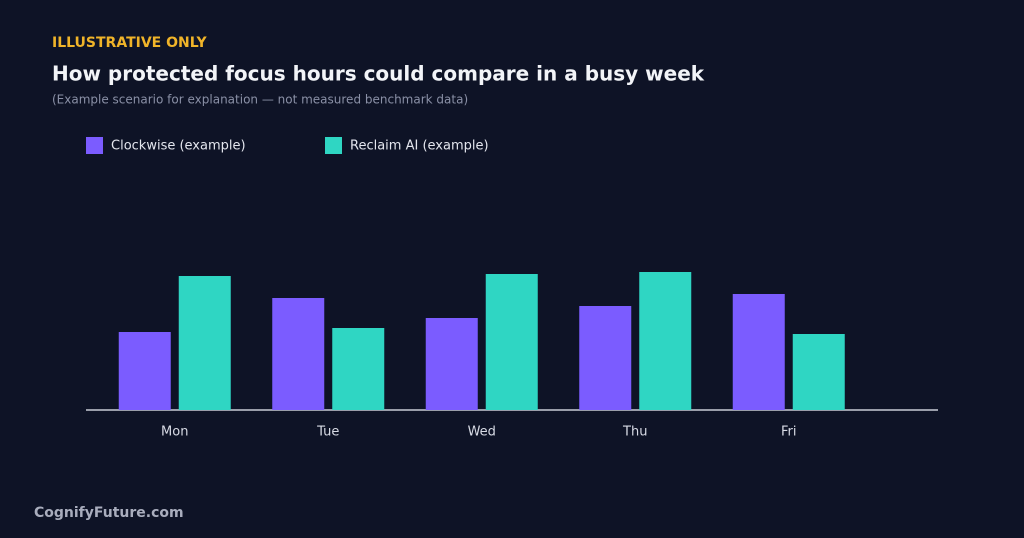  I want to click on x-tick-label: Wed, so click(482, 432).